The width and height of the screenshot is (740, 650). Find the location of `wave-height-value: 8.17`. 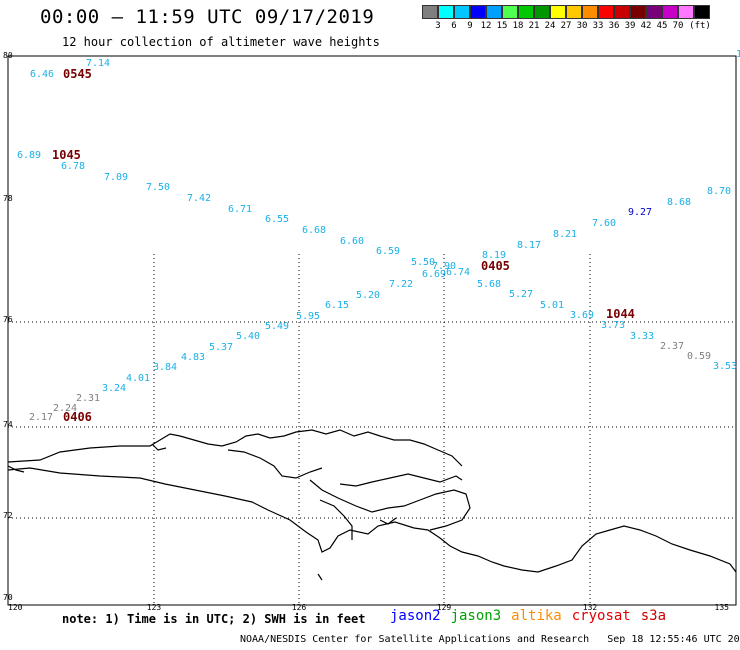

wave-height-value: 8.17 is located at coordinates (529, 245).